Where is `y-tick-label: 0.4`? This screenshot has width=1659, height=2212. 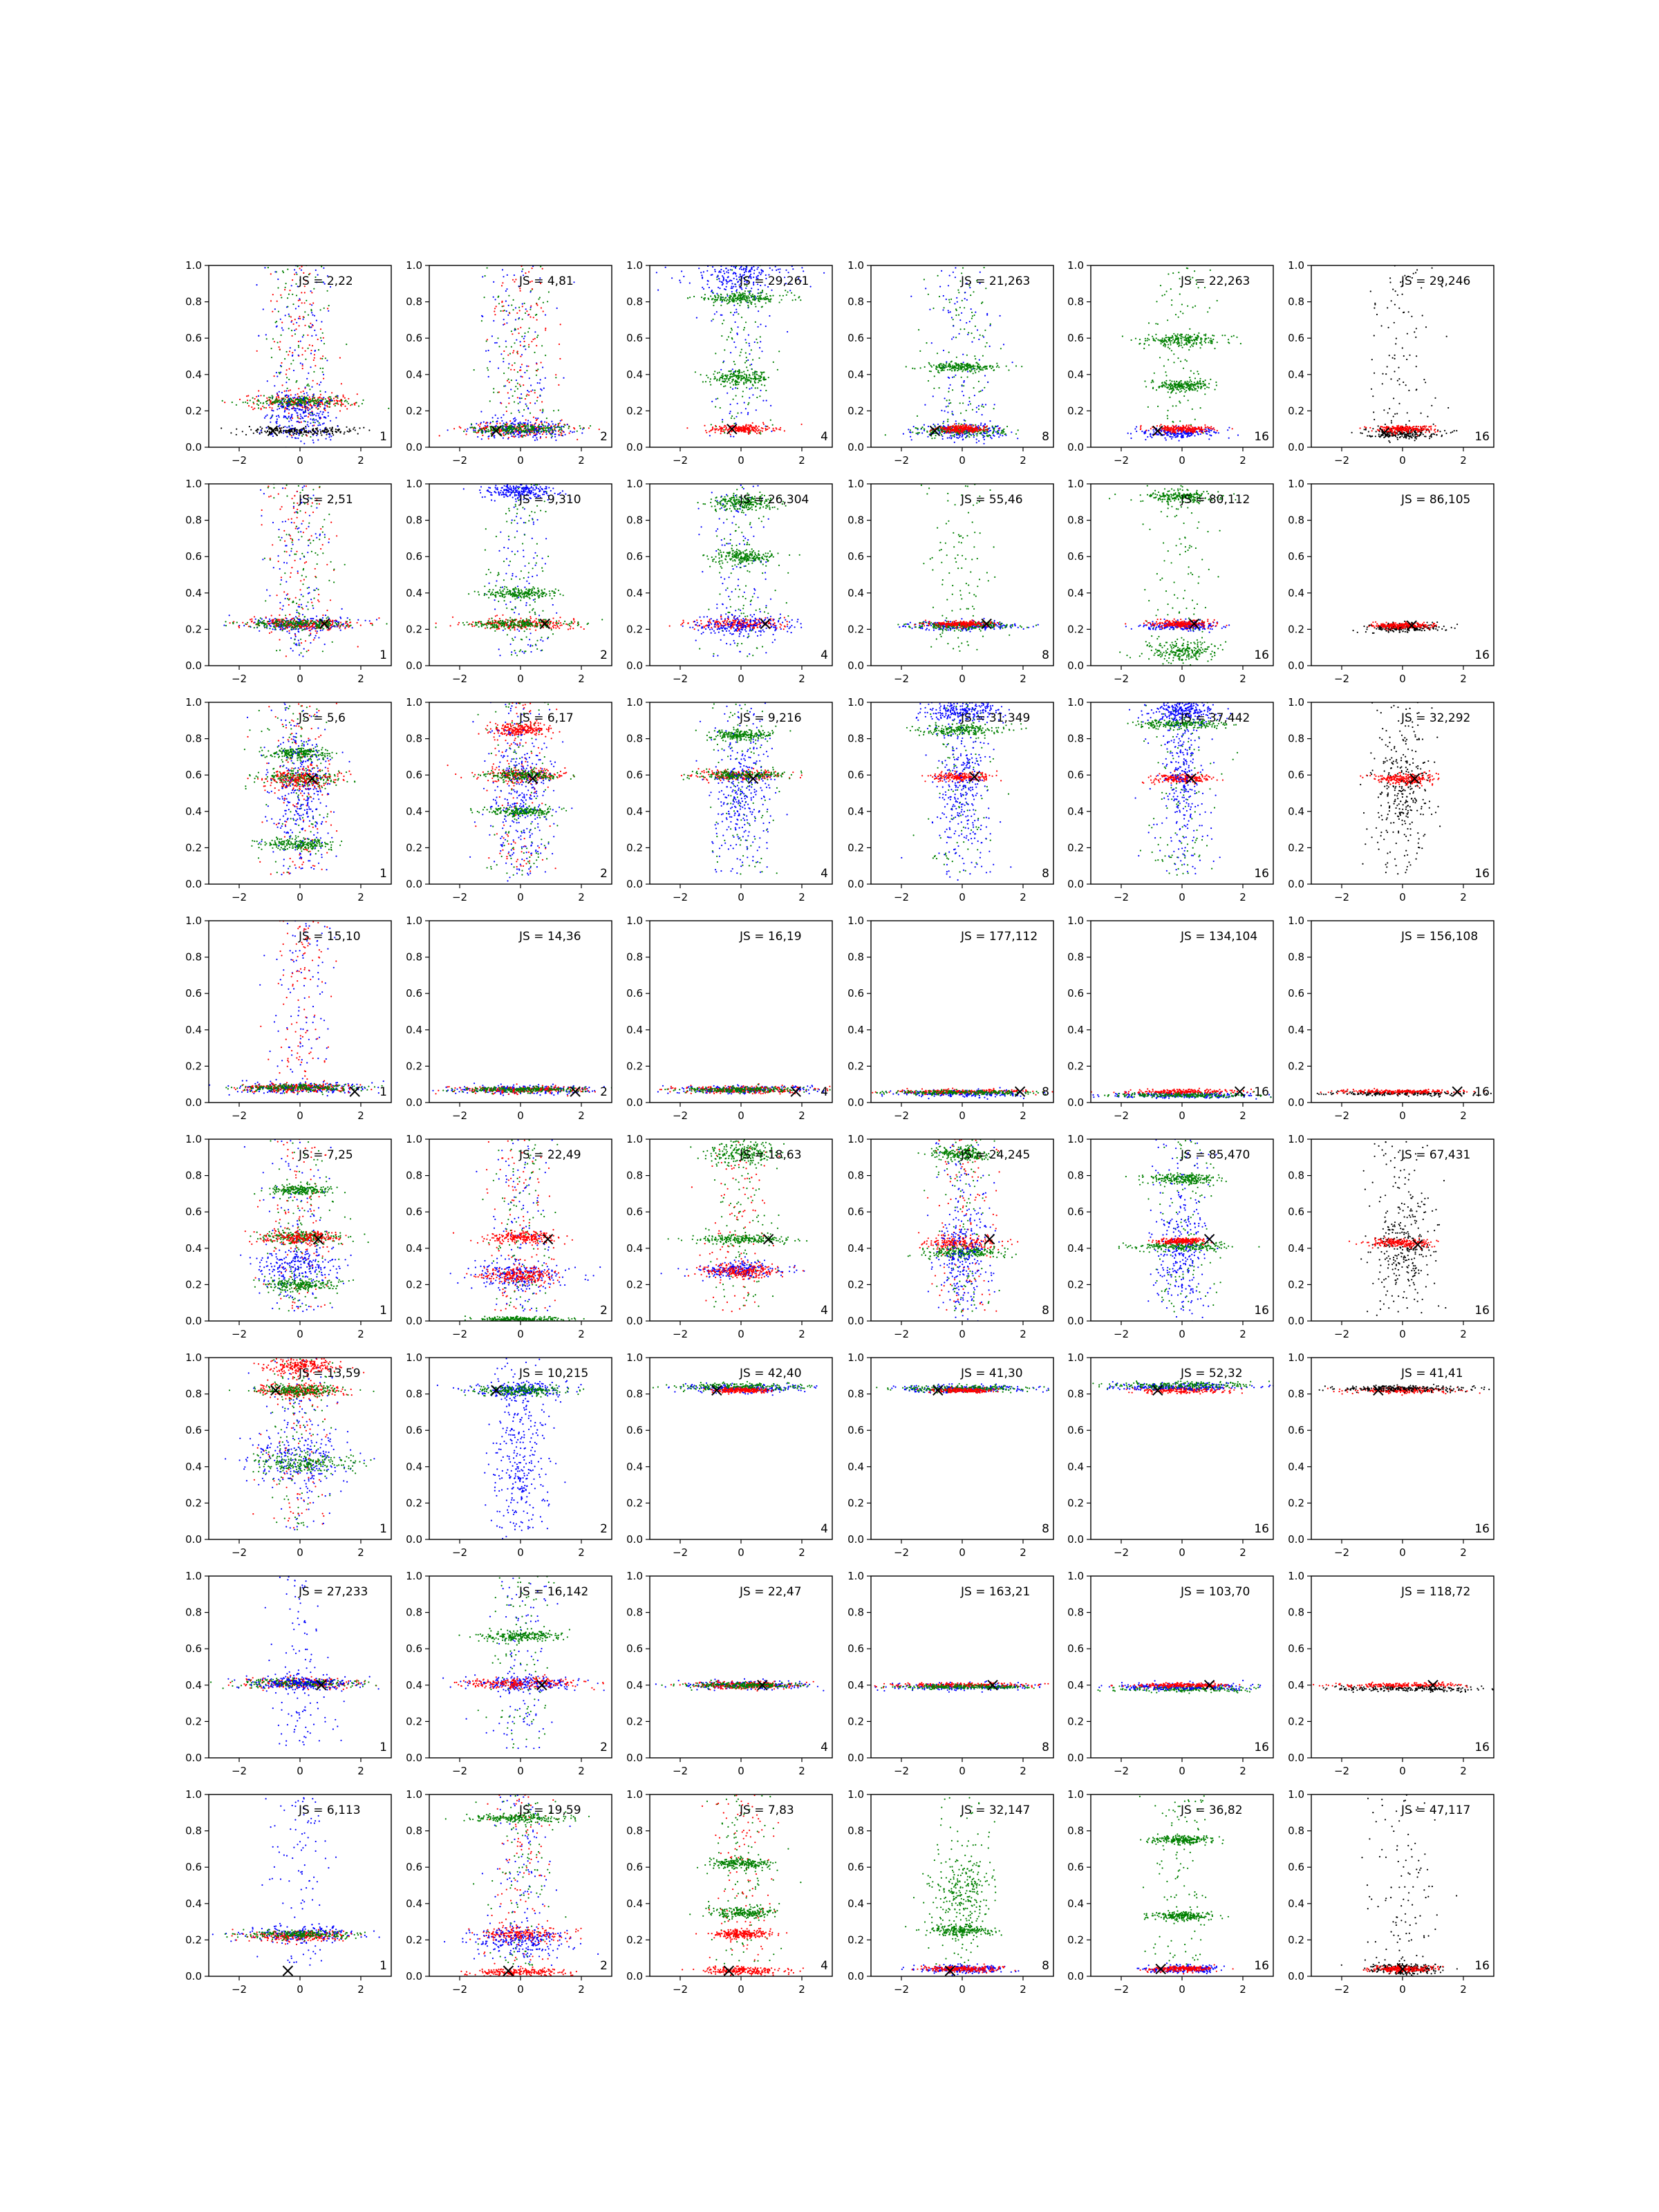 y-tick-label: 0.4 is located at coordinates (414, 374).